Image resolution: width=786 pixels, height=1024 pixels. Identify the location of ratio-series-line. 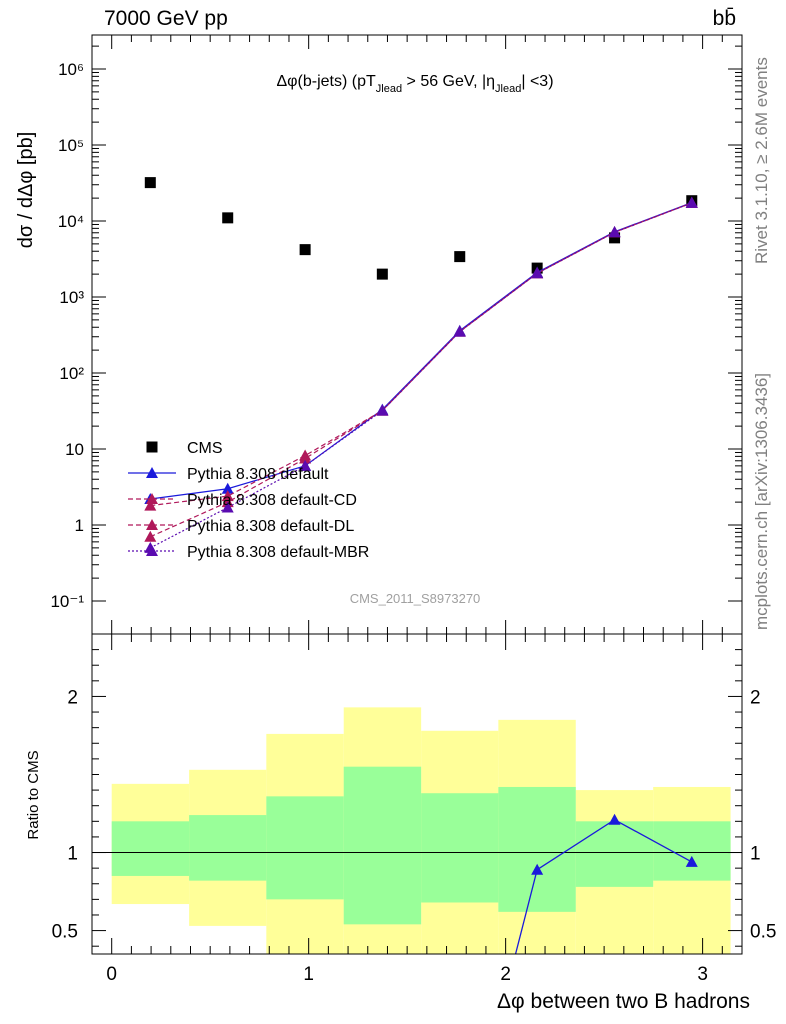
(603, 886).